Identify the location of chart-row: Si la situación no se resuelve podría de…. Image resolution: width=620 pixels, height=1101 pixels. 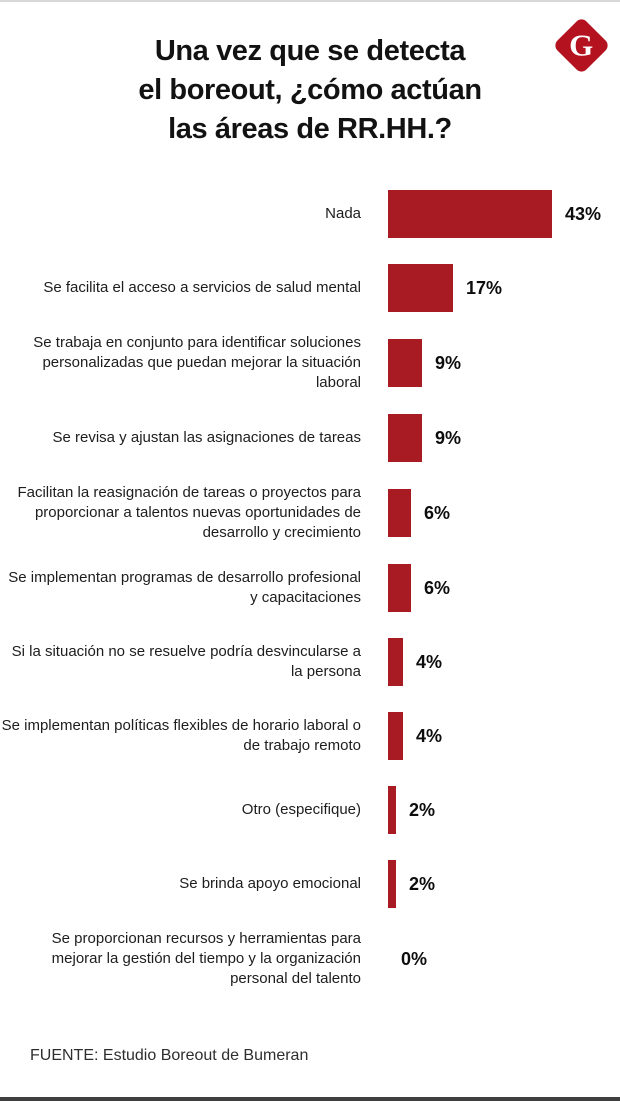
(310, 662).